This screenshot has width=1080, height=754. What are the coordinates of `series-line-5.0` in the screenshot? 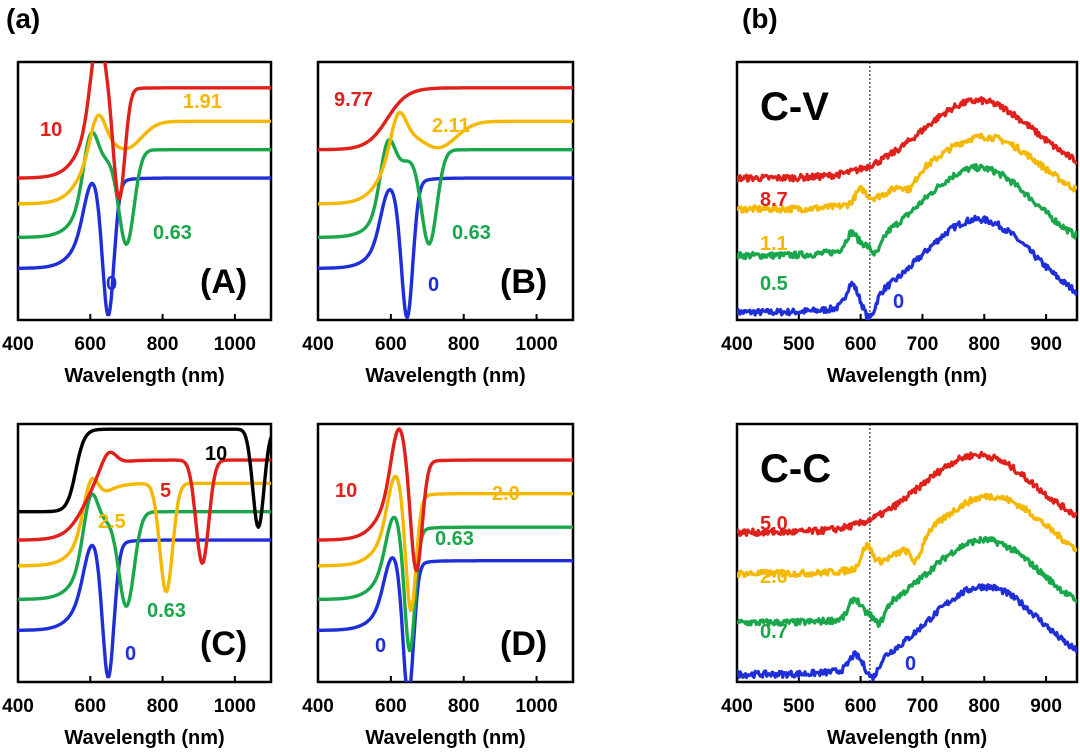 It's located at (907, 494).